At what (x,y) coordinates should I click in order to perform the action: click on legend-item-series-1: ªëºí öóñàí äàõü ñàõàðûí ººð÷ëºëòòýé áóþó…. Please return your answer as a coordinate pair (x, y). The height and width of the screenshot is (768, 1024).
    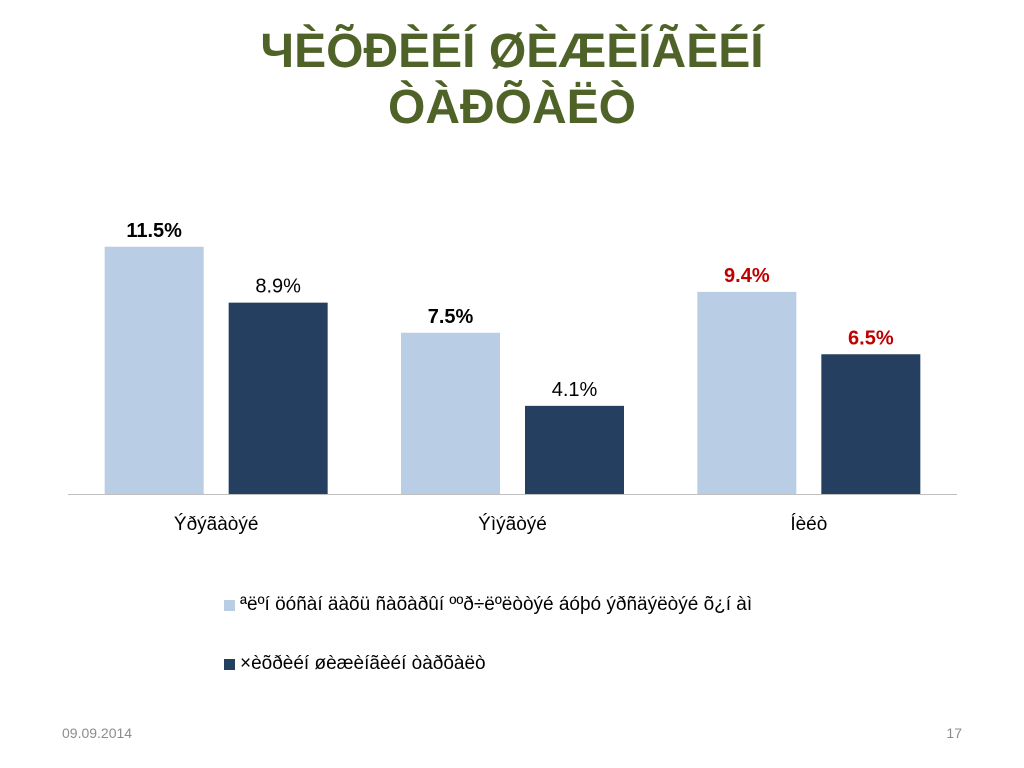
    Looking at the image, I should click on (488, 605).